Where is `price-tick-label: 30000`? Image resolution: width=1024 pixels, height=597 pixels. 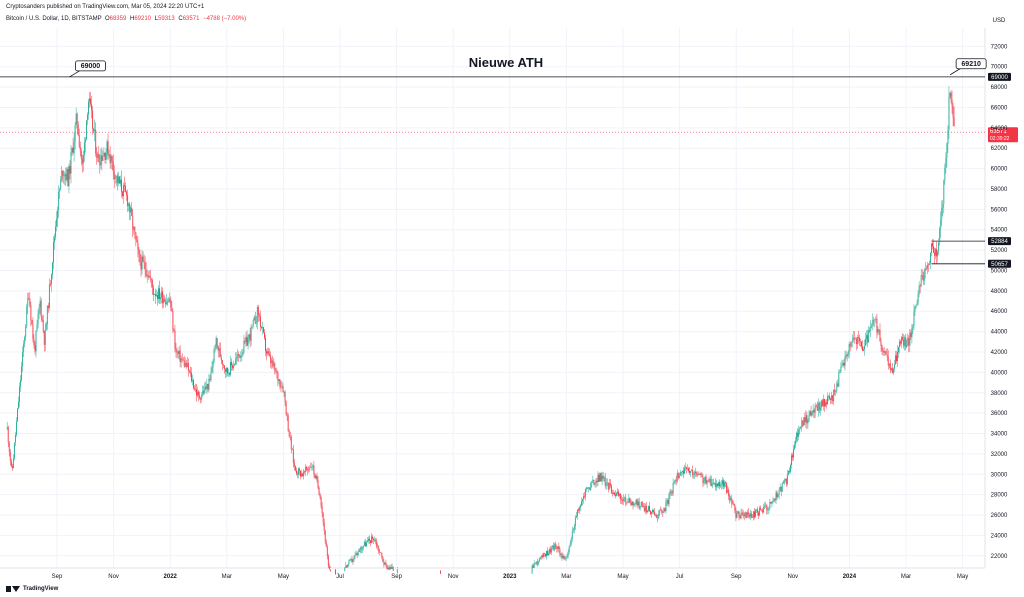 price-tick-label: 30000 is located at coordinates (999, 475).